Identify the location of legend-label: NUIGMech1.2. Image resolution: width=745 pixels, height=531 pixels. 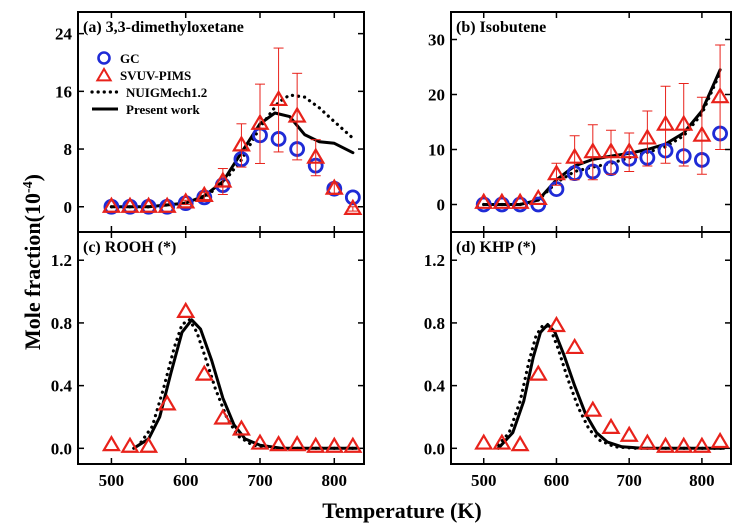
(166, 92).